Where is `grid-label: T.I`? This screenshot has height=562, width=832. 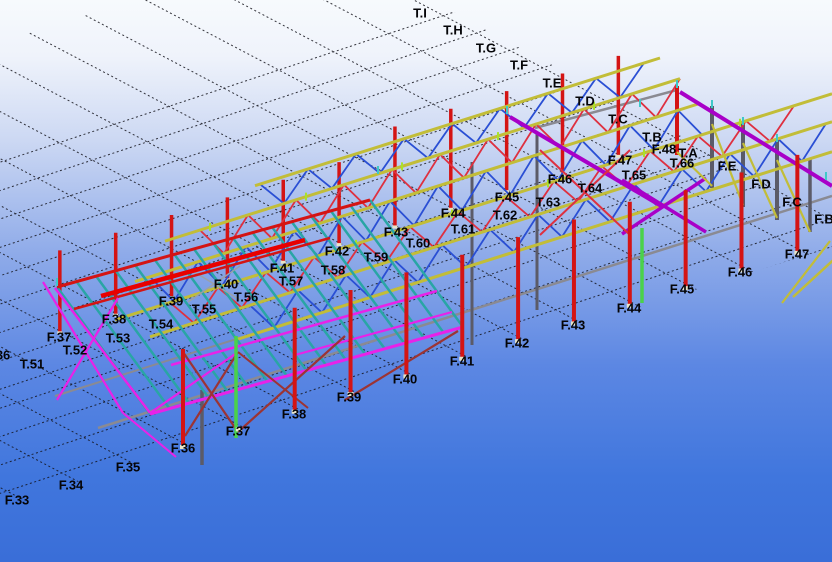
grid-label: T.I is located at coordinates (420, 13).